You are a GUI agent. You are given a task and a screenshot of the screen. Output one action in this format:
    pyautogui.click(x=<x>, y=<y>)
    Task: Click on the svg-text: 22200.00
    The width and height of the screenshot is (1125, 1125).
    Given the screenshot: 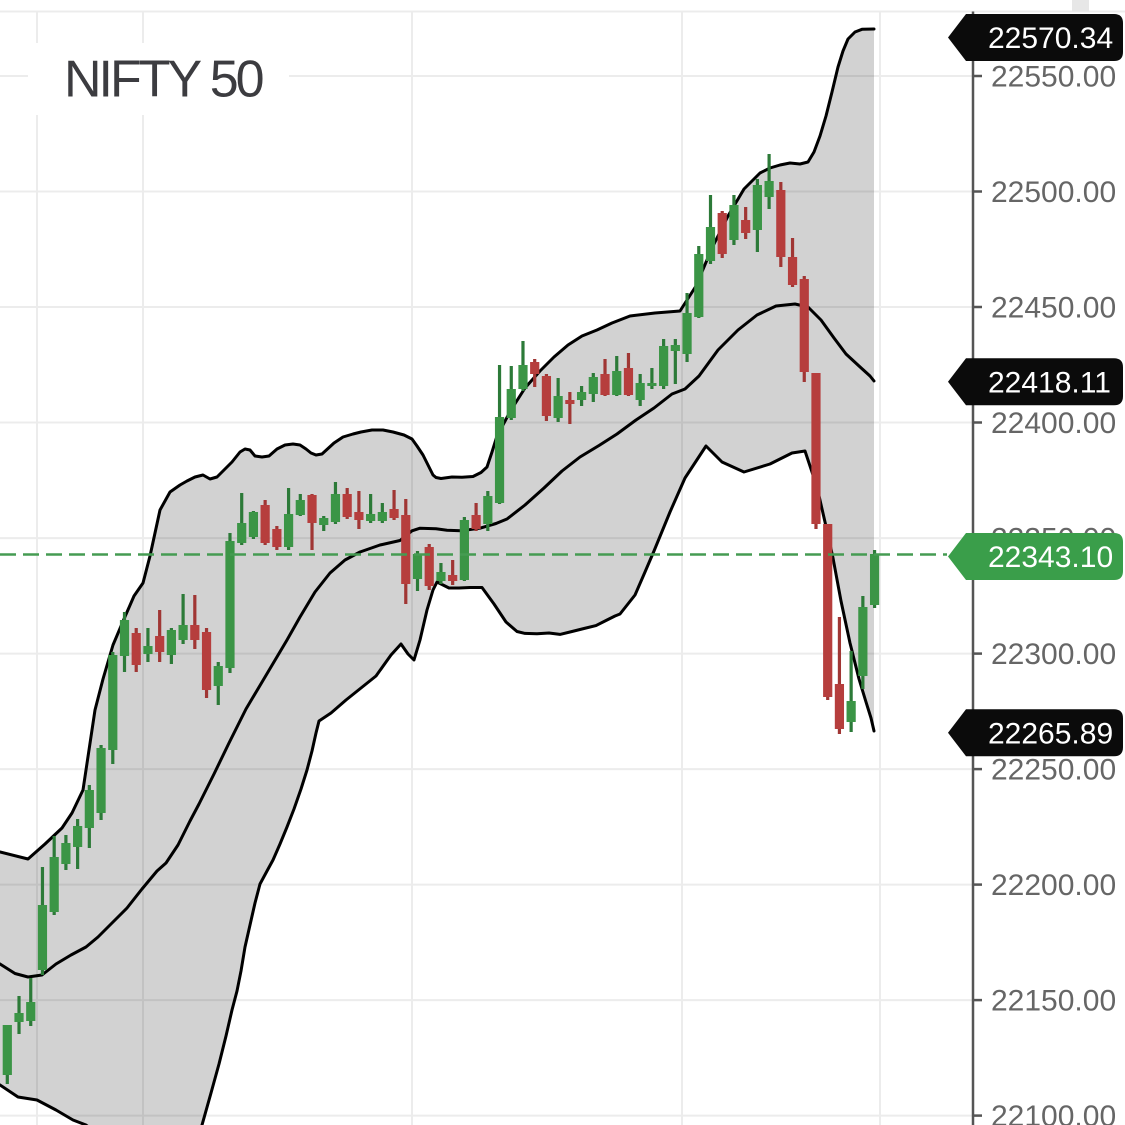 What is the action you would take?
    pyautogui.click(x=1053, y=885)
    